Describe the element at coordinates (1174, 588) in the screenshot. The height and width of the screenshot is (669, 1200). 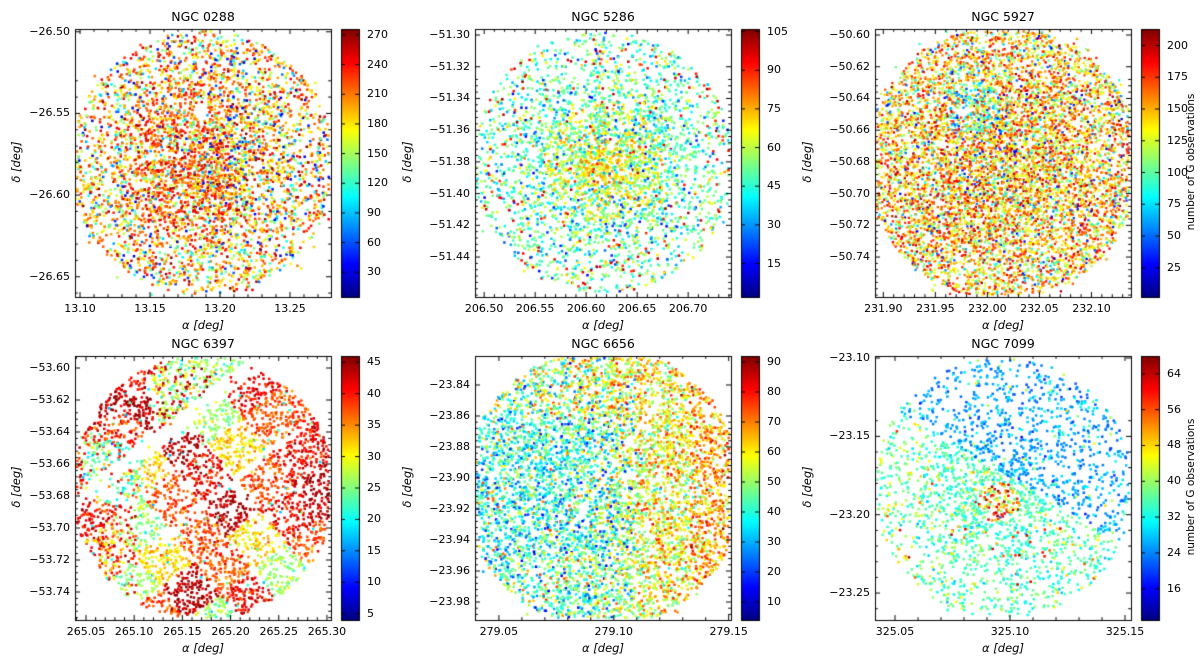
I see `colorbar-tick-label: 16` at that location.